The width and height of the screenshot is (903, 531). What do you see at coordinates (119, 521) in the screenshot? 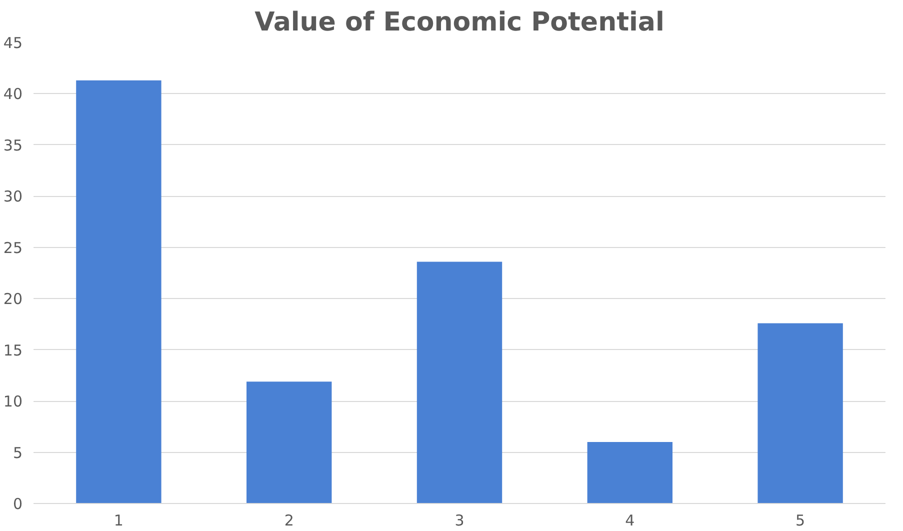
I see `x-tick-label: 1` at bounding box center [119, 521].